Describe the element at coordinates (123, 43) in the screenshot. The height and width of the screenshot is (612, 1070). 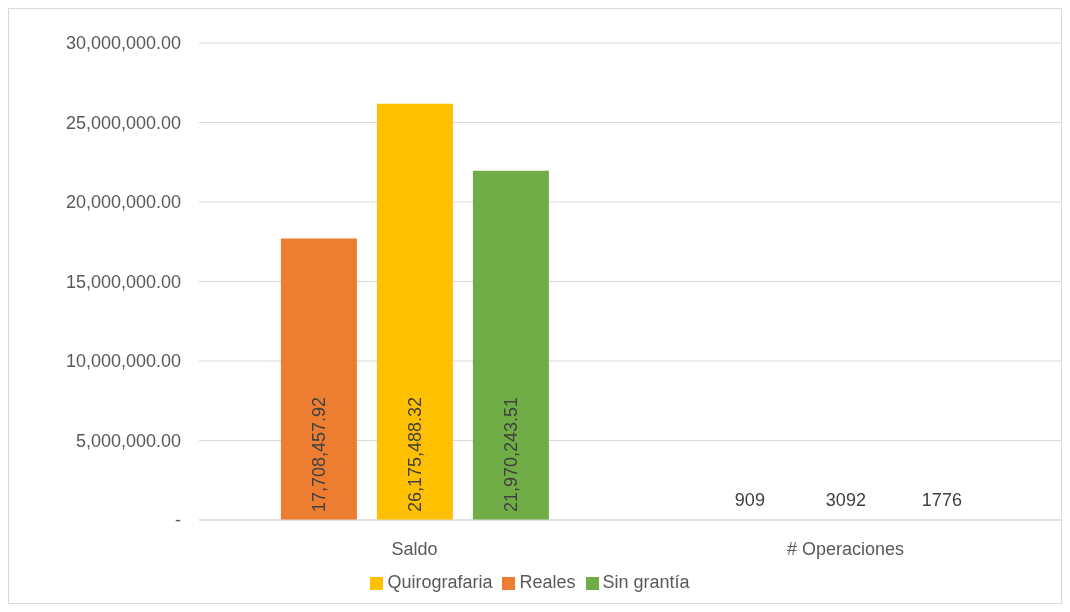
I see `y-tick-label: 30,000,000.00` at that location.